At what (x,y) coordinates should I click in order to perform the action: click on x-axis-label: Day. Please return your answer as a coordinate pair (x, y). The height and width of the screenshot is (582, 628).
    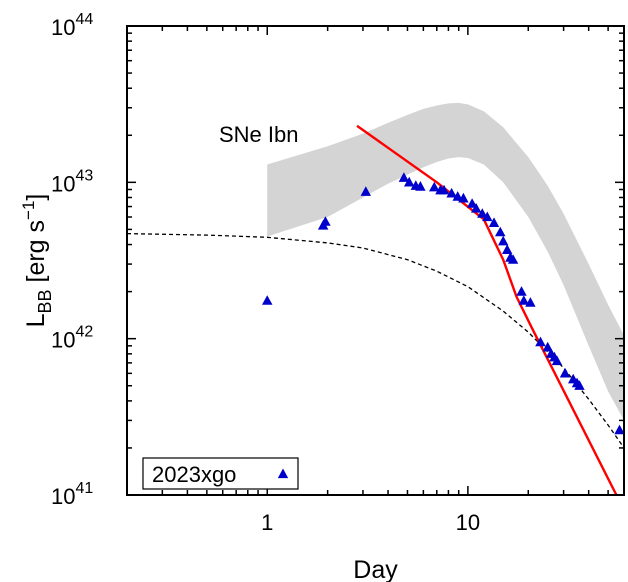
    Looking at the image, I should click on (375, 569).